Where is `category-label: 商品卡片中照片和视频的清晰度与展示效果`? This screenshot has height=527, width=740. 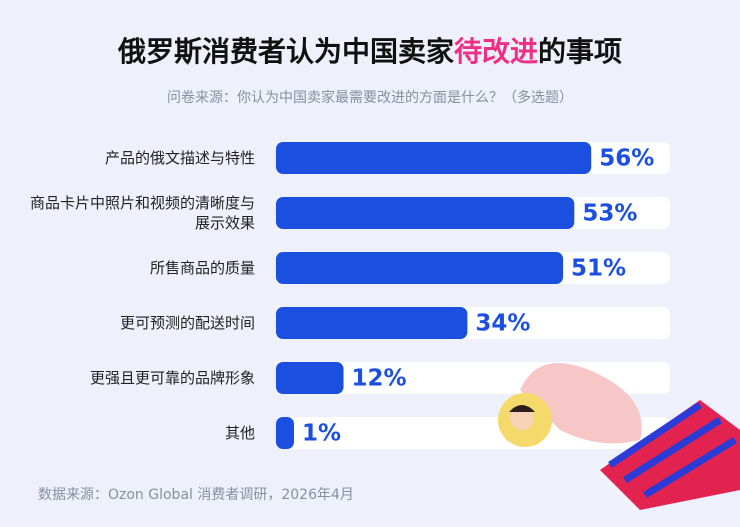
category-label: 商品卡片中照片和视频的清晰度与展示效果 is located at coordinates (143, 213).